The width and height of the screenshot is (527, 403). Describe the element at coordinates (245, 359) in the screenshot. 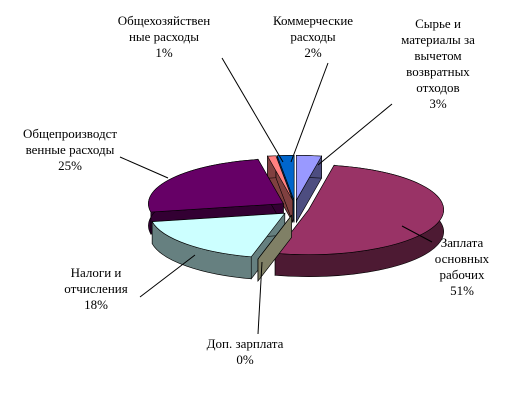

I see `value-label: 0%` at that location.